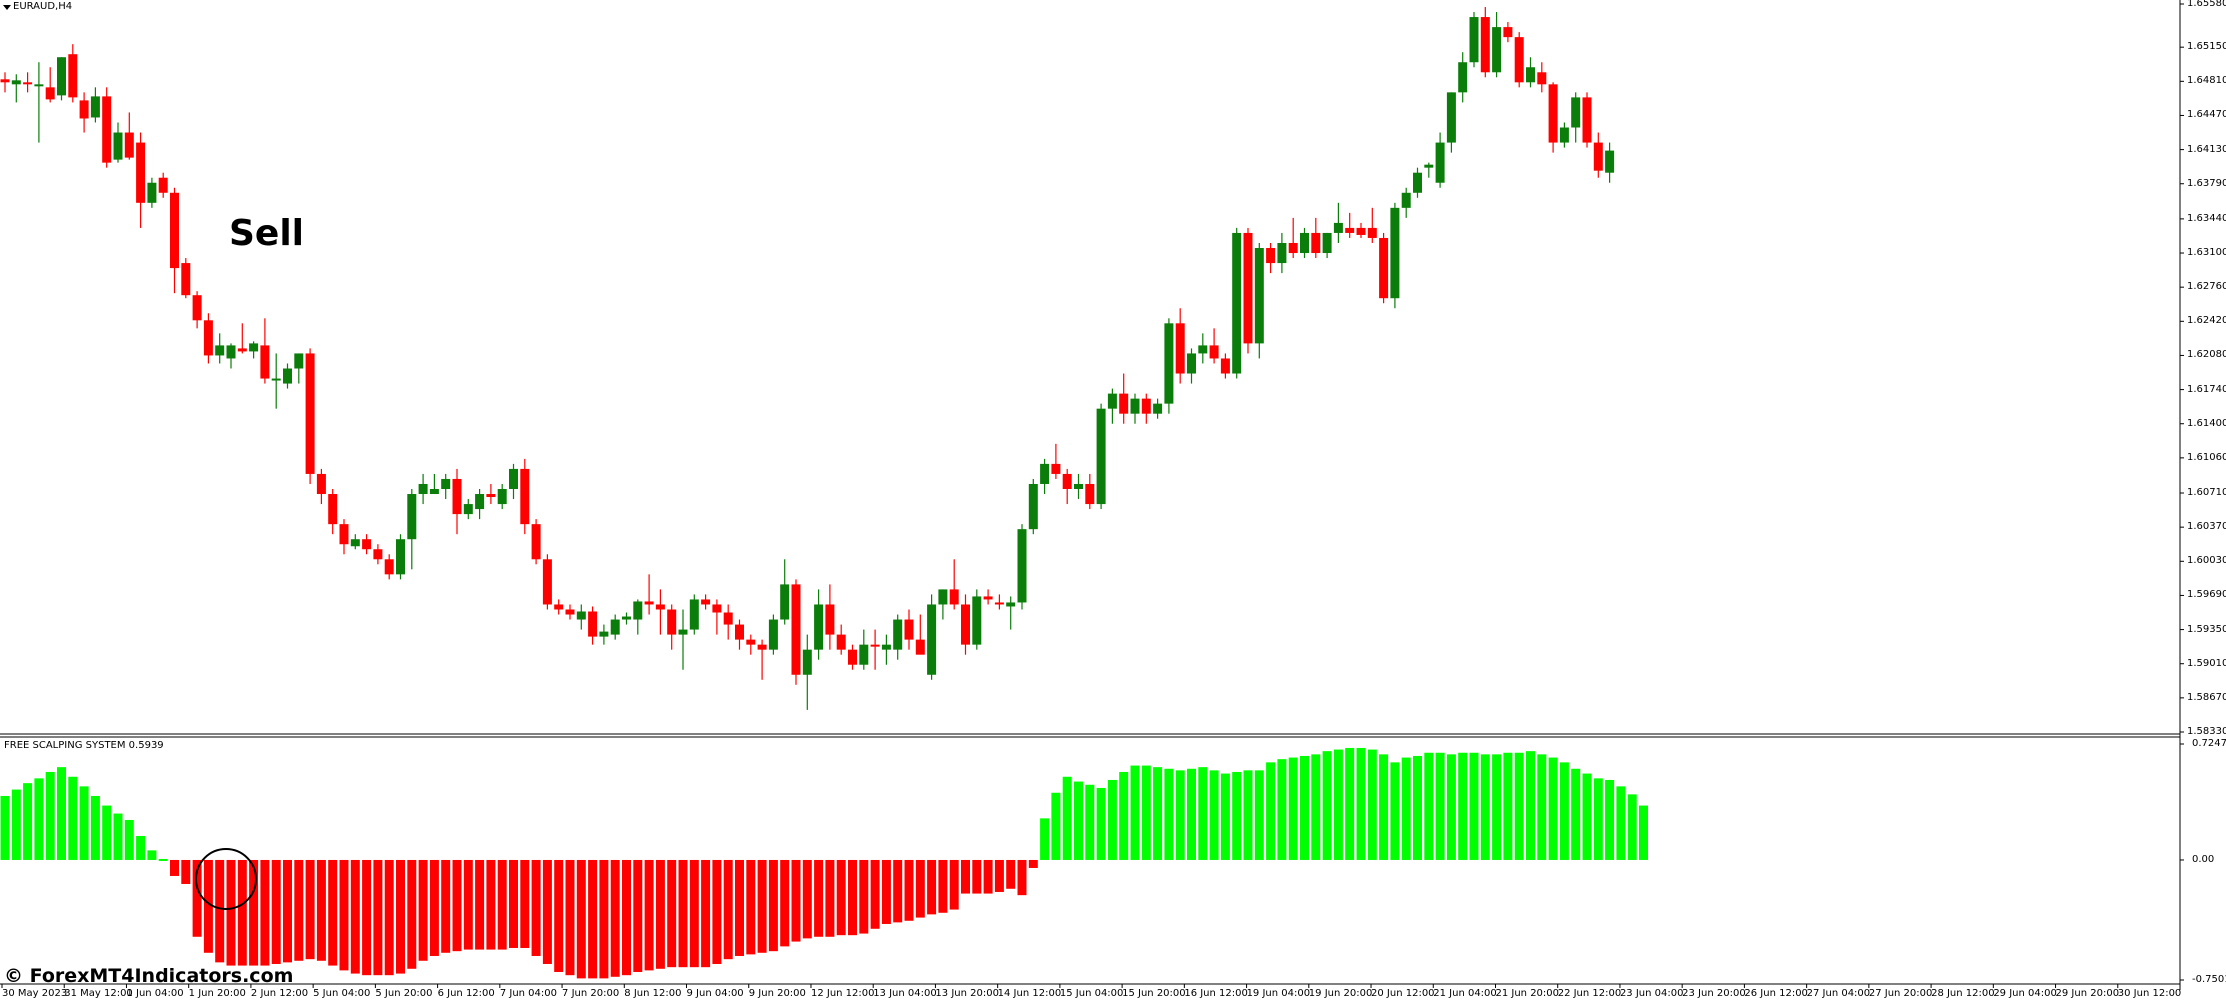 The image size is (2226, 1007). What do you see at coordinates (7, 7) in the screenshot?
I see `chevron-down-icon` at bounding box center [7, 7].